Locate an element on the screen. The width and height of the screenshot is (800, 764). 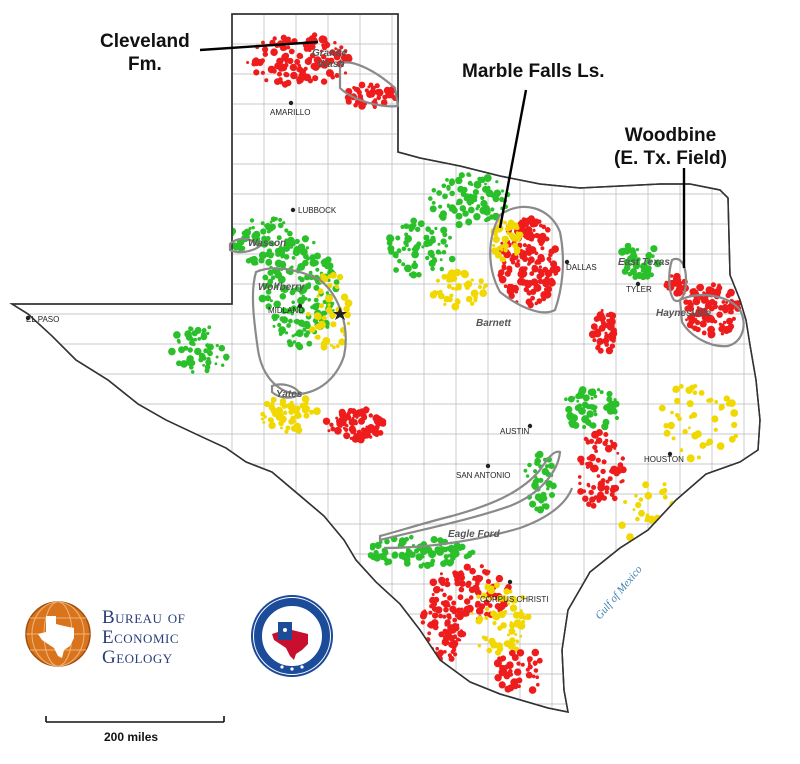
city-label-tyler: TYLER is located at coordinates (639, 289).